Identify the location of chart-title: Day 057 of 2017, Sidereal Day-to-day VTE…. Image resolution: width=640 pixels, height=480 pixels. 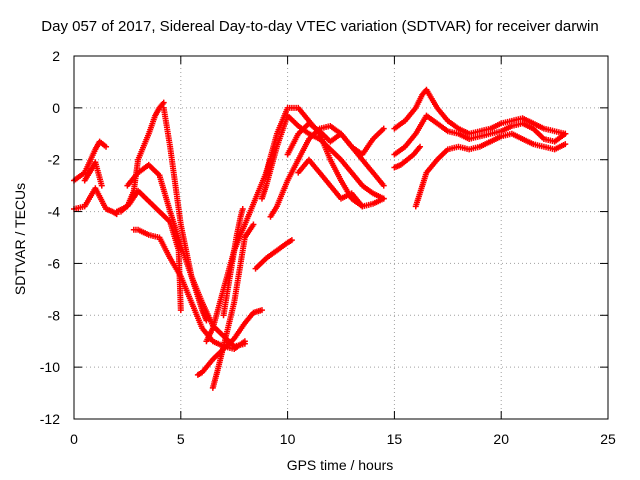
(320, 26).